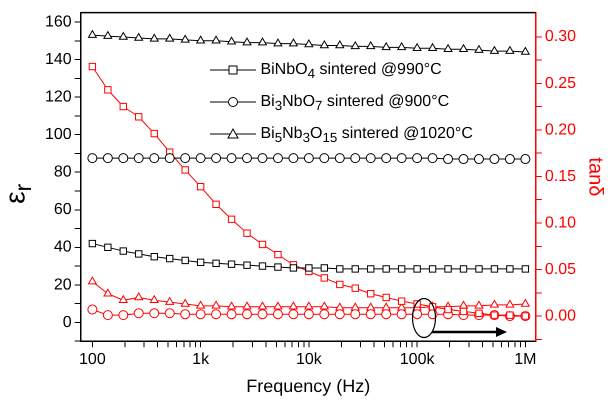 The height and width of the screenshot is (402, 615). Describe the element at coordinates (92, 359) in the screenshot. I see `x-tick-label: 100` at that location.